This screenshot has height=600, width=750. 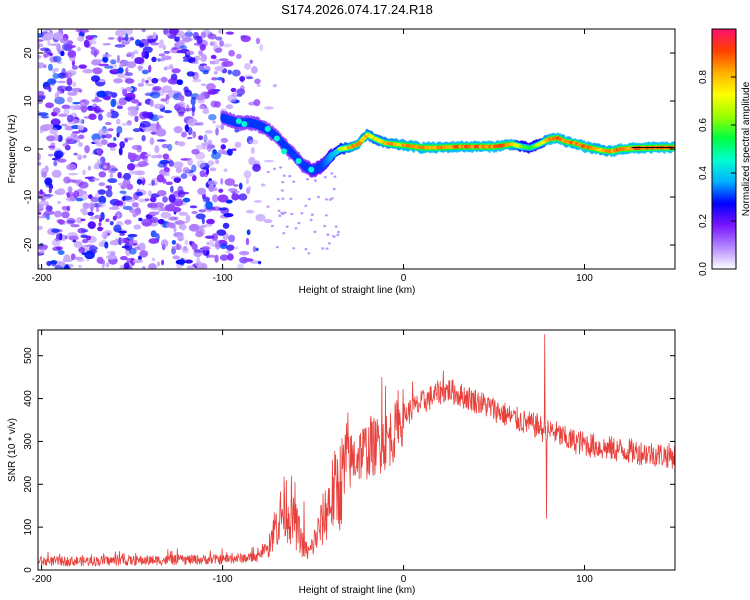 I want to click on colorbar-gradient, so click(x=724, y=149).